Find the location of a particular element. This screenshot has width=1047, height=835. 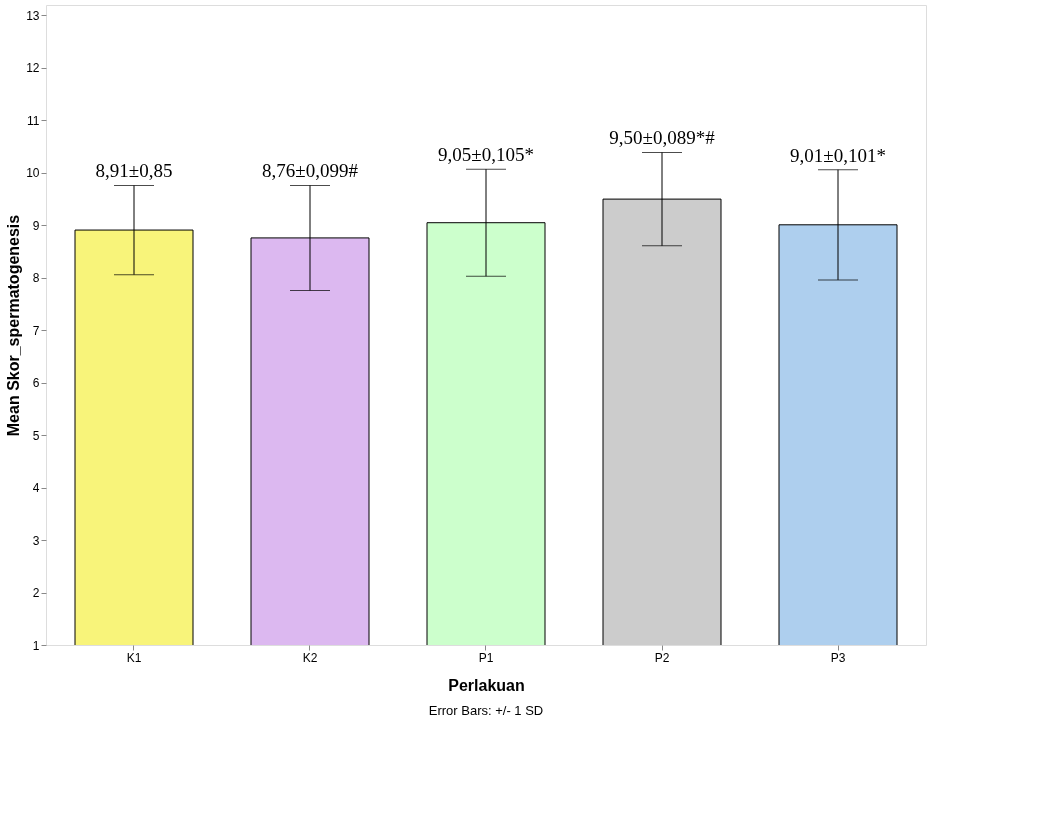

y-tick-label: 7 is located at coordinates (36, 330).